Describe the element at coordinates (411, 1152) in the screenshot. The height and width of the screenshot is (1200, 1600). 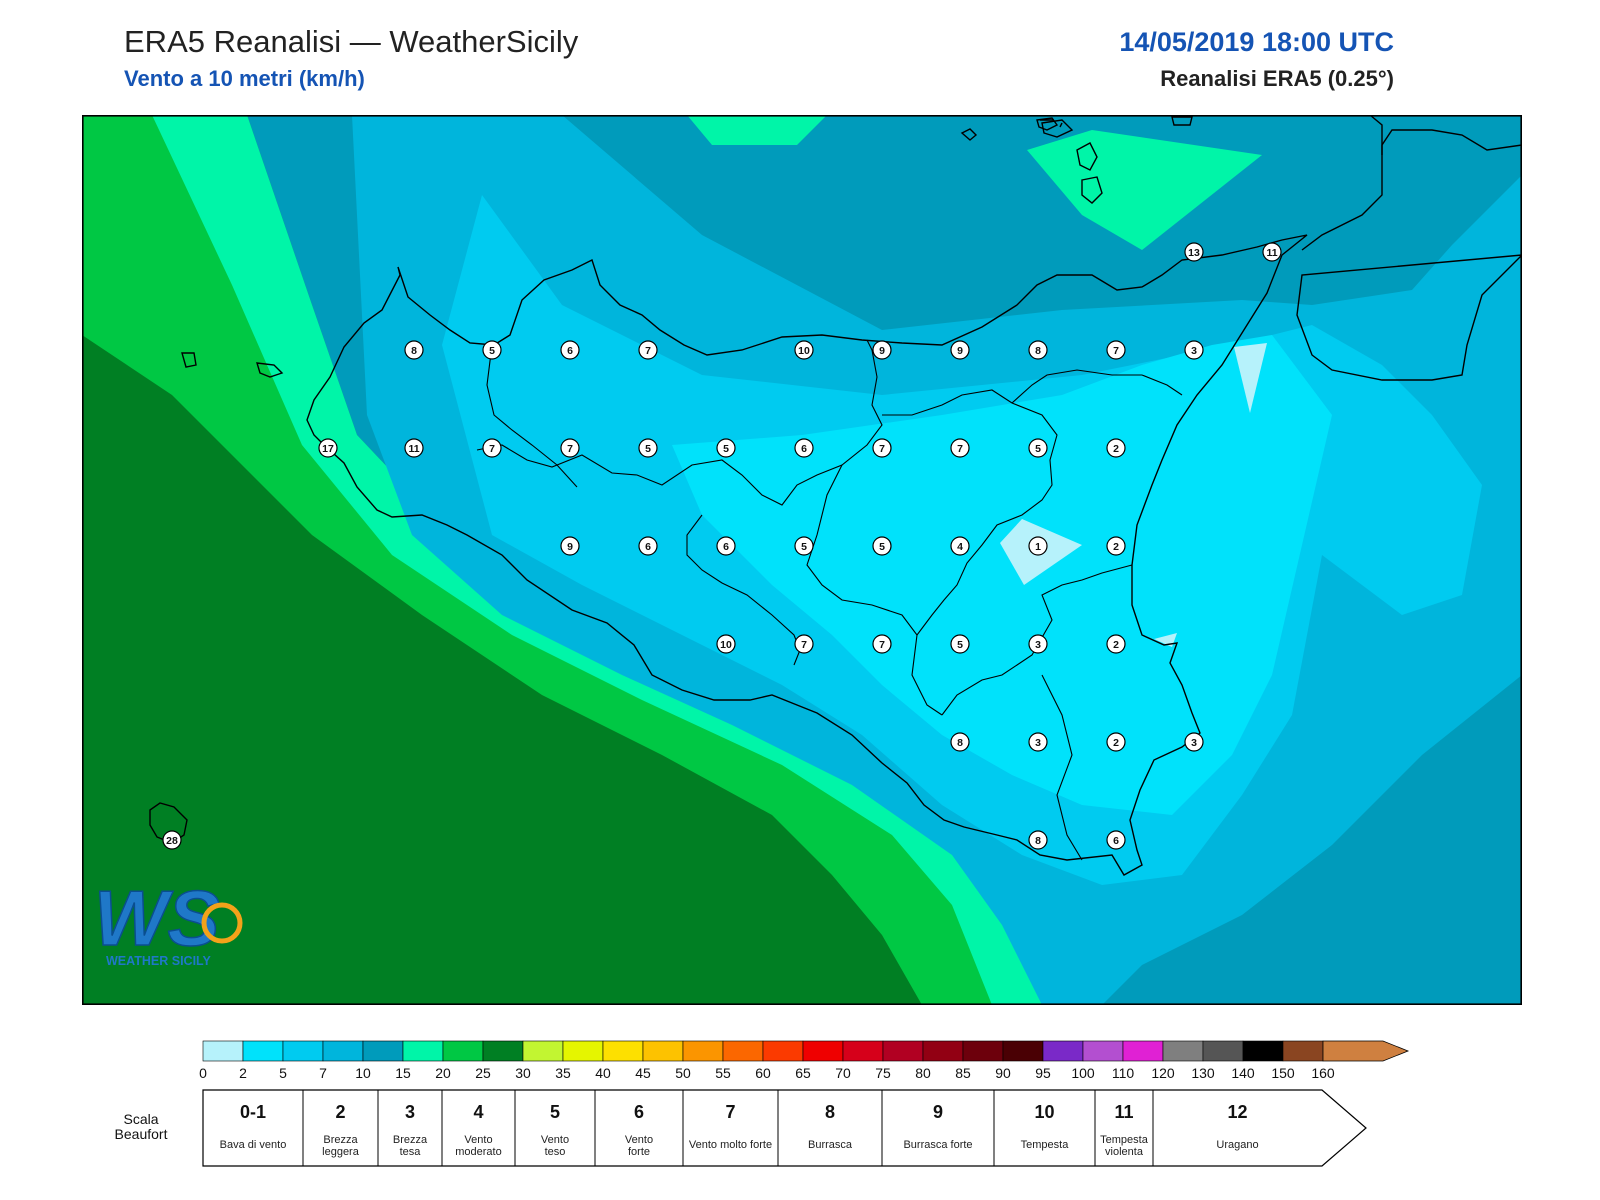
I see `beaufort-description: tesa` at that location.